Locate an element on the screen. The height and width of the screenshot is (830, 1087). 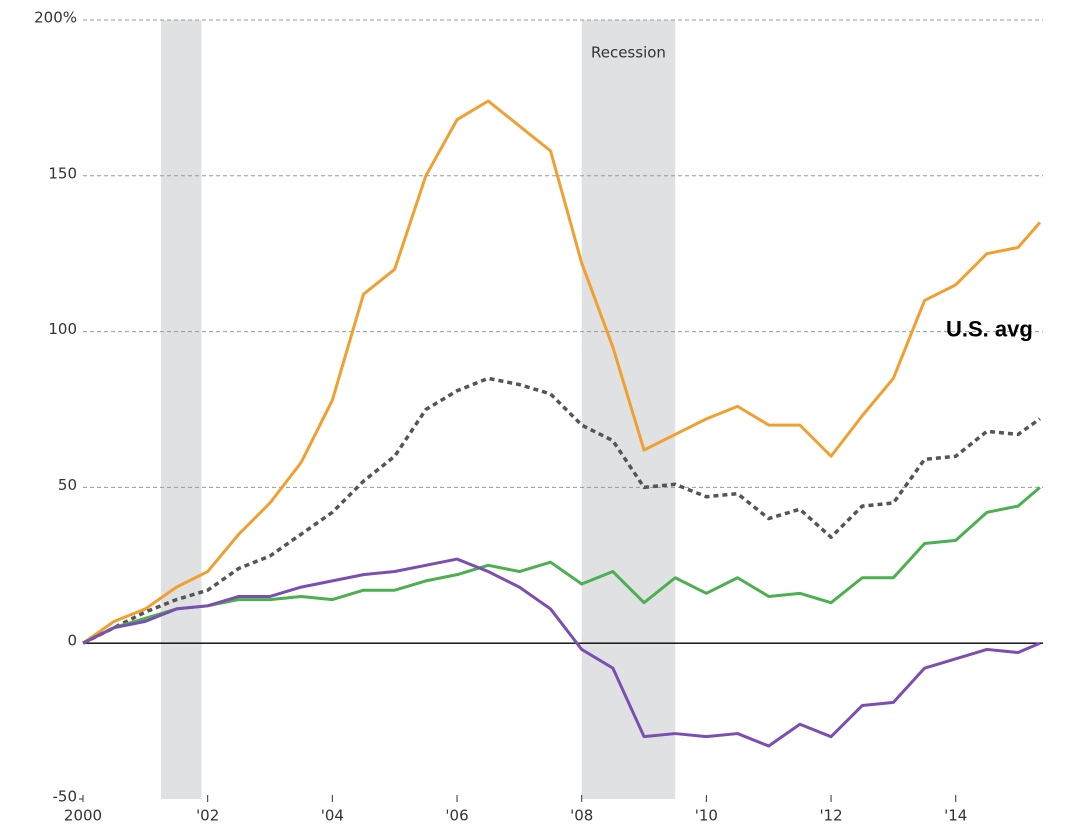
series-label: U.S. avg is located at coordinates (989, 329).